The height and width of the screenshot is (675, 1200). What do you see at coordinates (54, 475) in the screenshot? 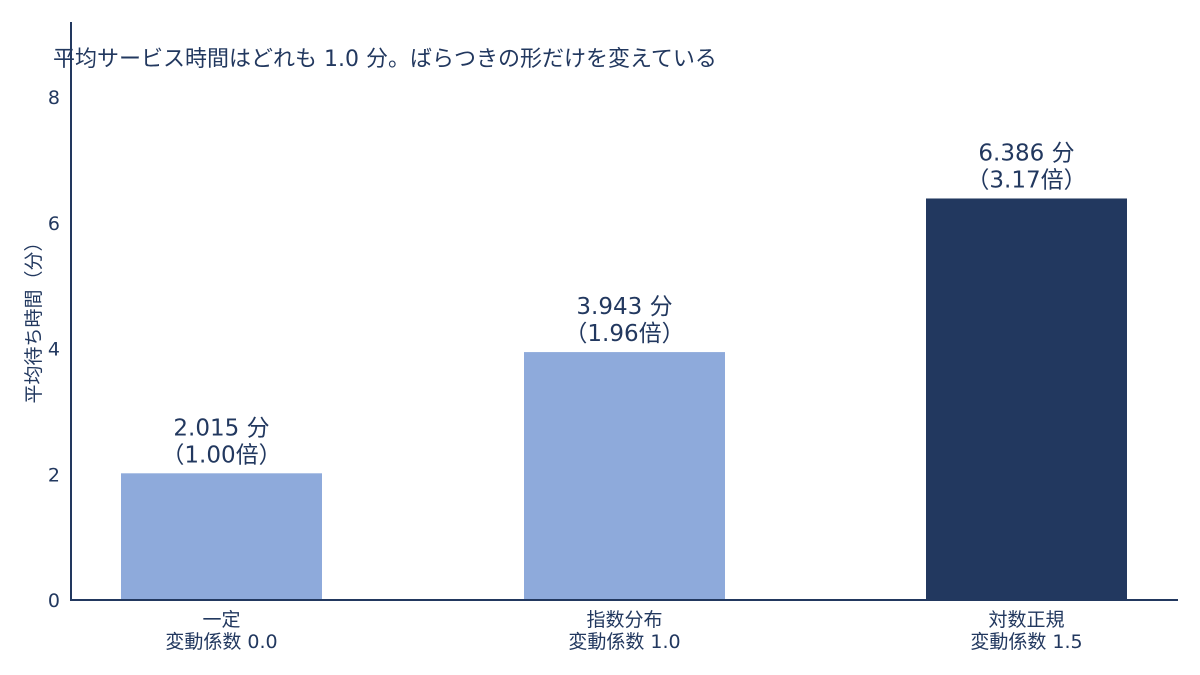
I see `y-tick-label: 2` at bounding box center [54, 475].